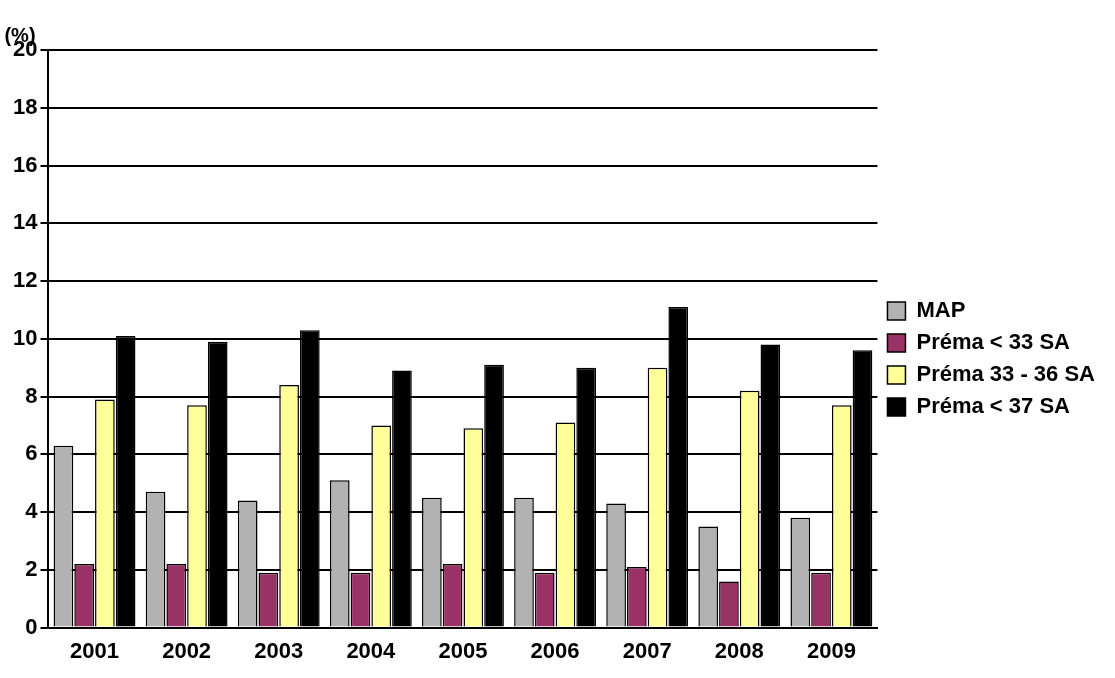  Describe the element at coordinates (25, 106) in the screenshot. I see `y-tick-label: 18` at that location.